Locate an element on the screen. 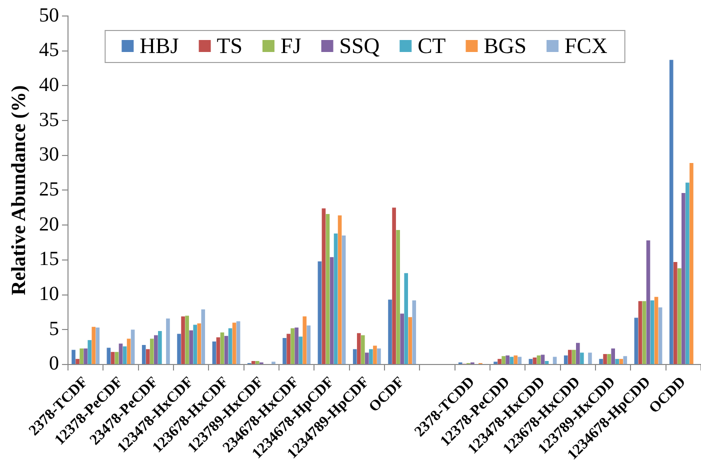 Image resolution: width=701 pixels, height=471 pixels. y-axis-title: Relative Abundance (%) is located at coordinates (19, 190).